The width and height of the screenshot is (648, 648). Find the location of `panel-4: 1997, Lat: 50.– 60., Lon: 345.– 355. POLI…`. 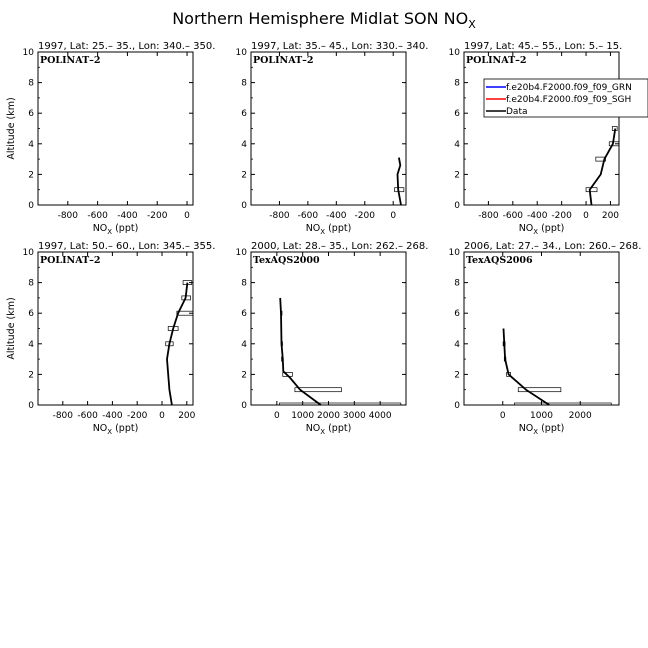

panel-4: 1997, Lat: 50.– 60., Lon: 345.– 355. POLI… is located at coordinates (110, 338).